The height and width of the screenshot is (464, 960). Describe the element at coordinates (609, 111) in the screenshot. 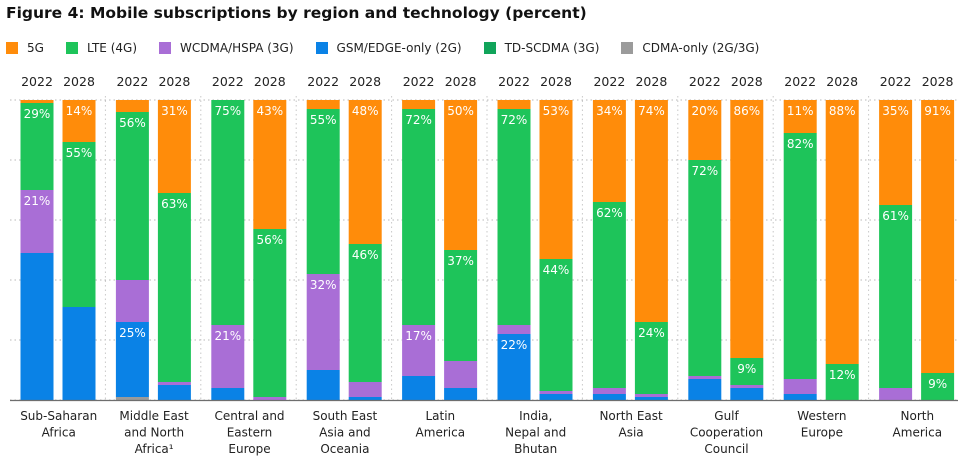

I see `data-label: 34%` at that location.